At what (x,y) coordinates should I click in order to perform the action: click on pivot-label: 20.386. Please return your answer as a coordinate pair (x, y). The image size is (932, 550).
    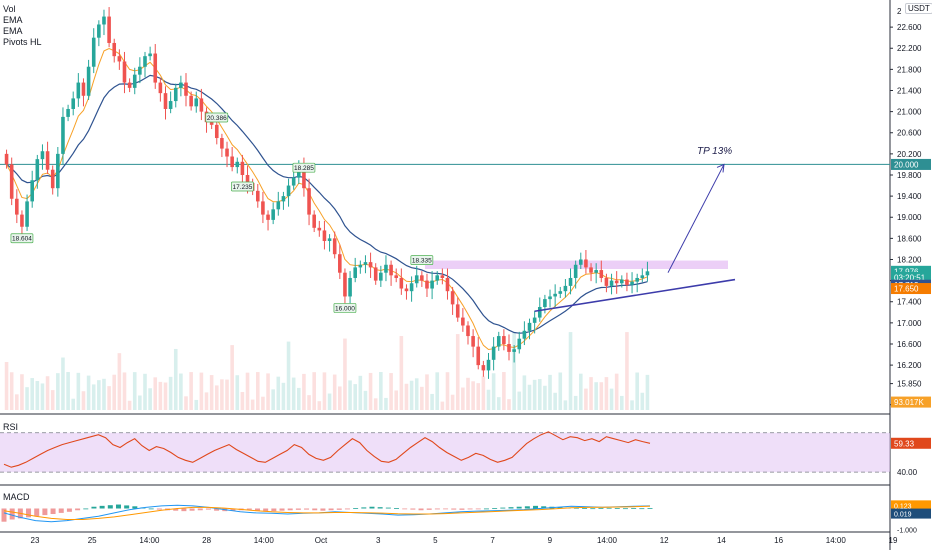
    Looking at the image, I should click on (217, 118).